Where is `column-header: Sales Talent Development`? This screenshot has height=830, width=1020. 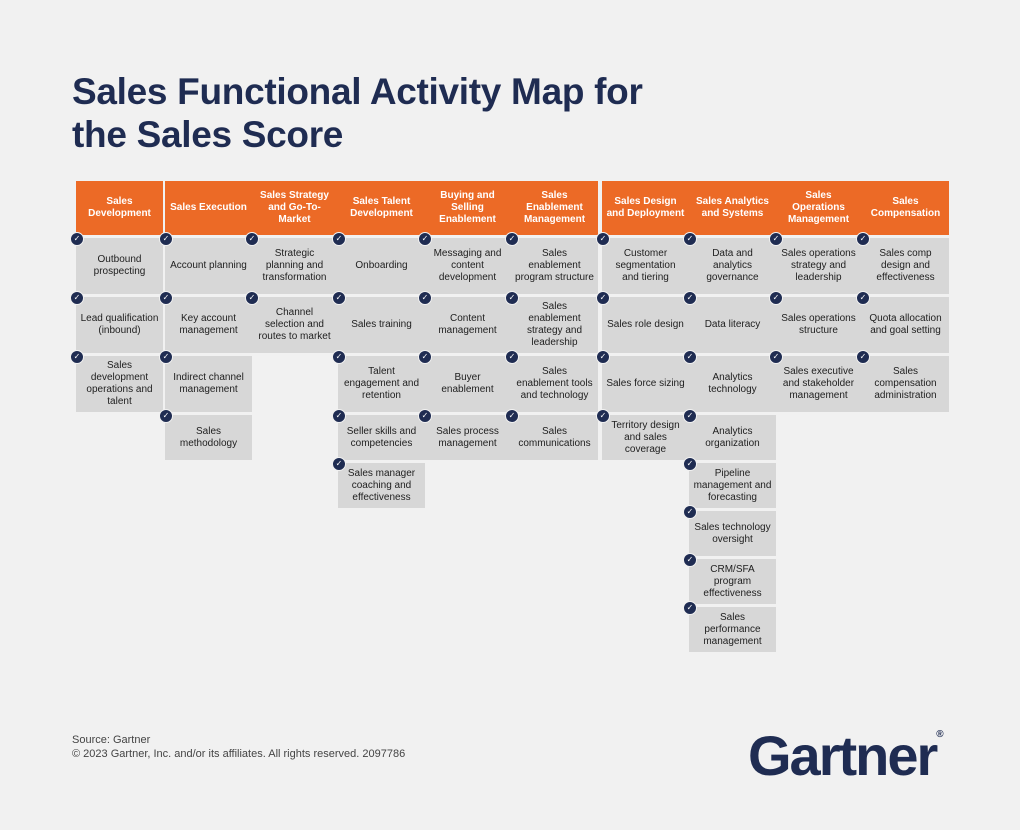
column-header: Sales Talent Development is located at coordinates (381, 208).